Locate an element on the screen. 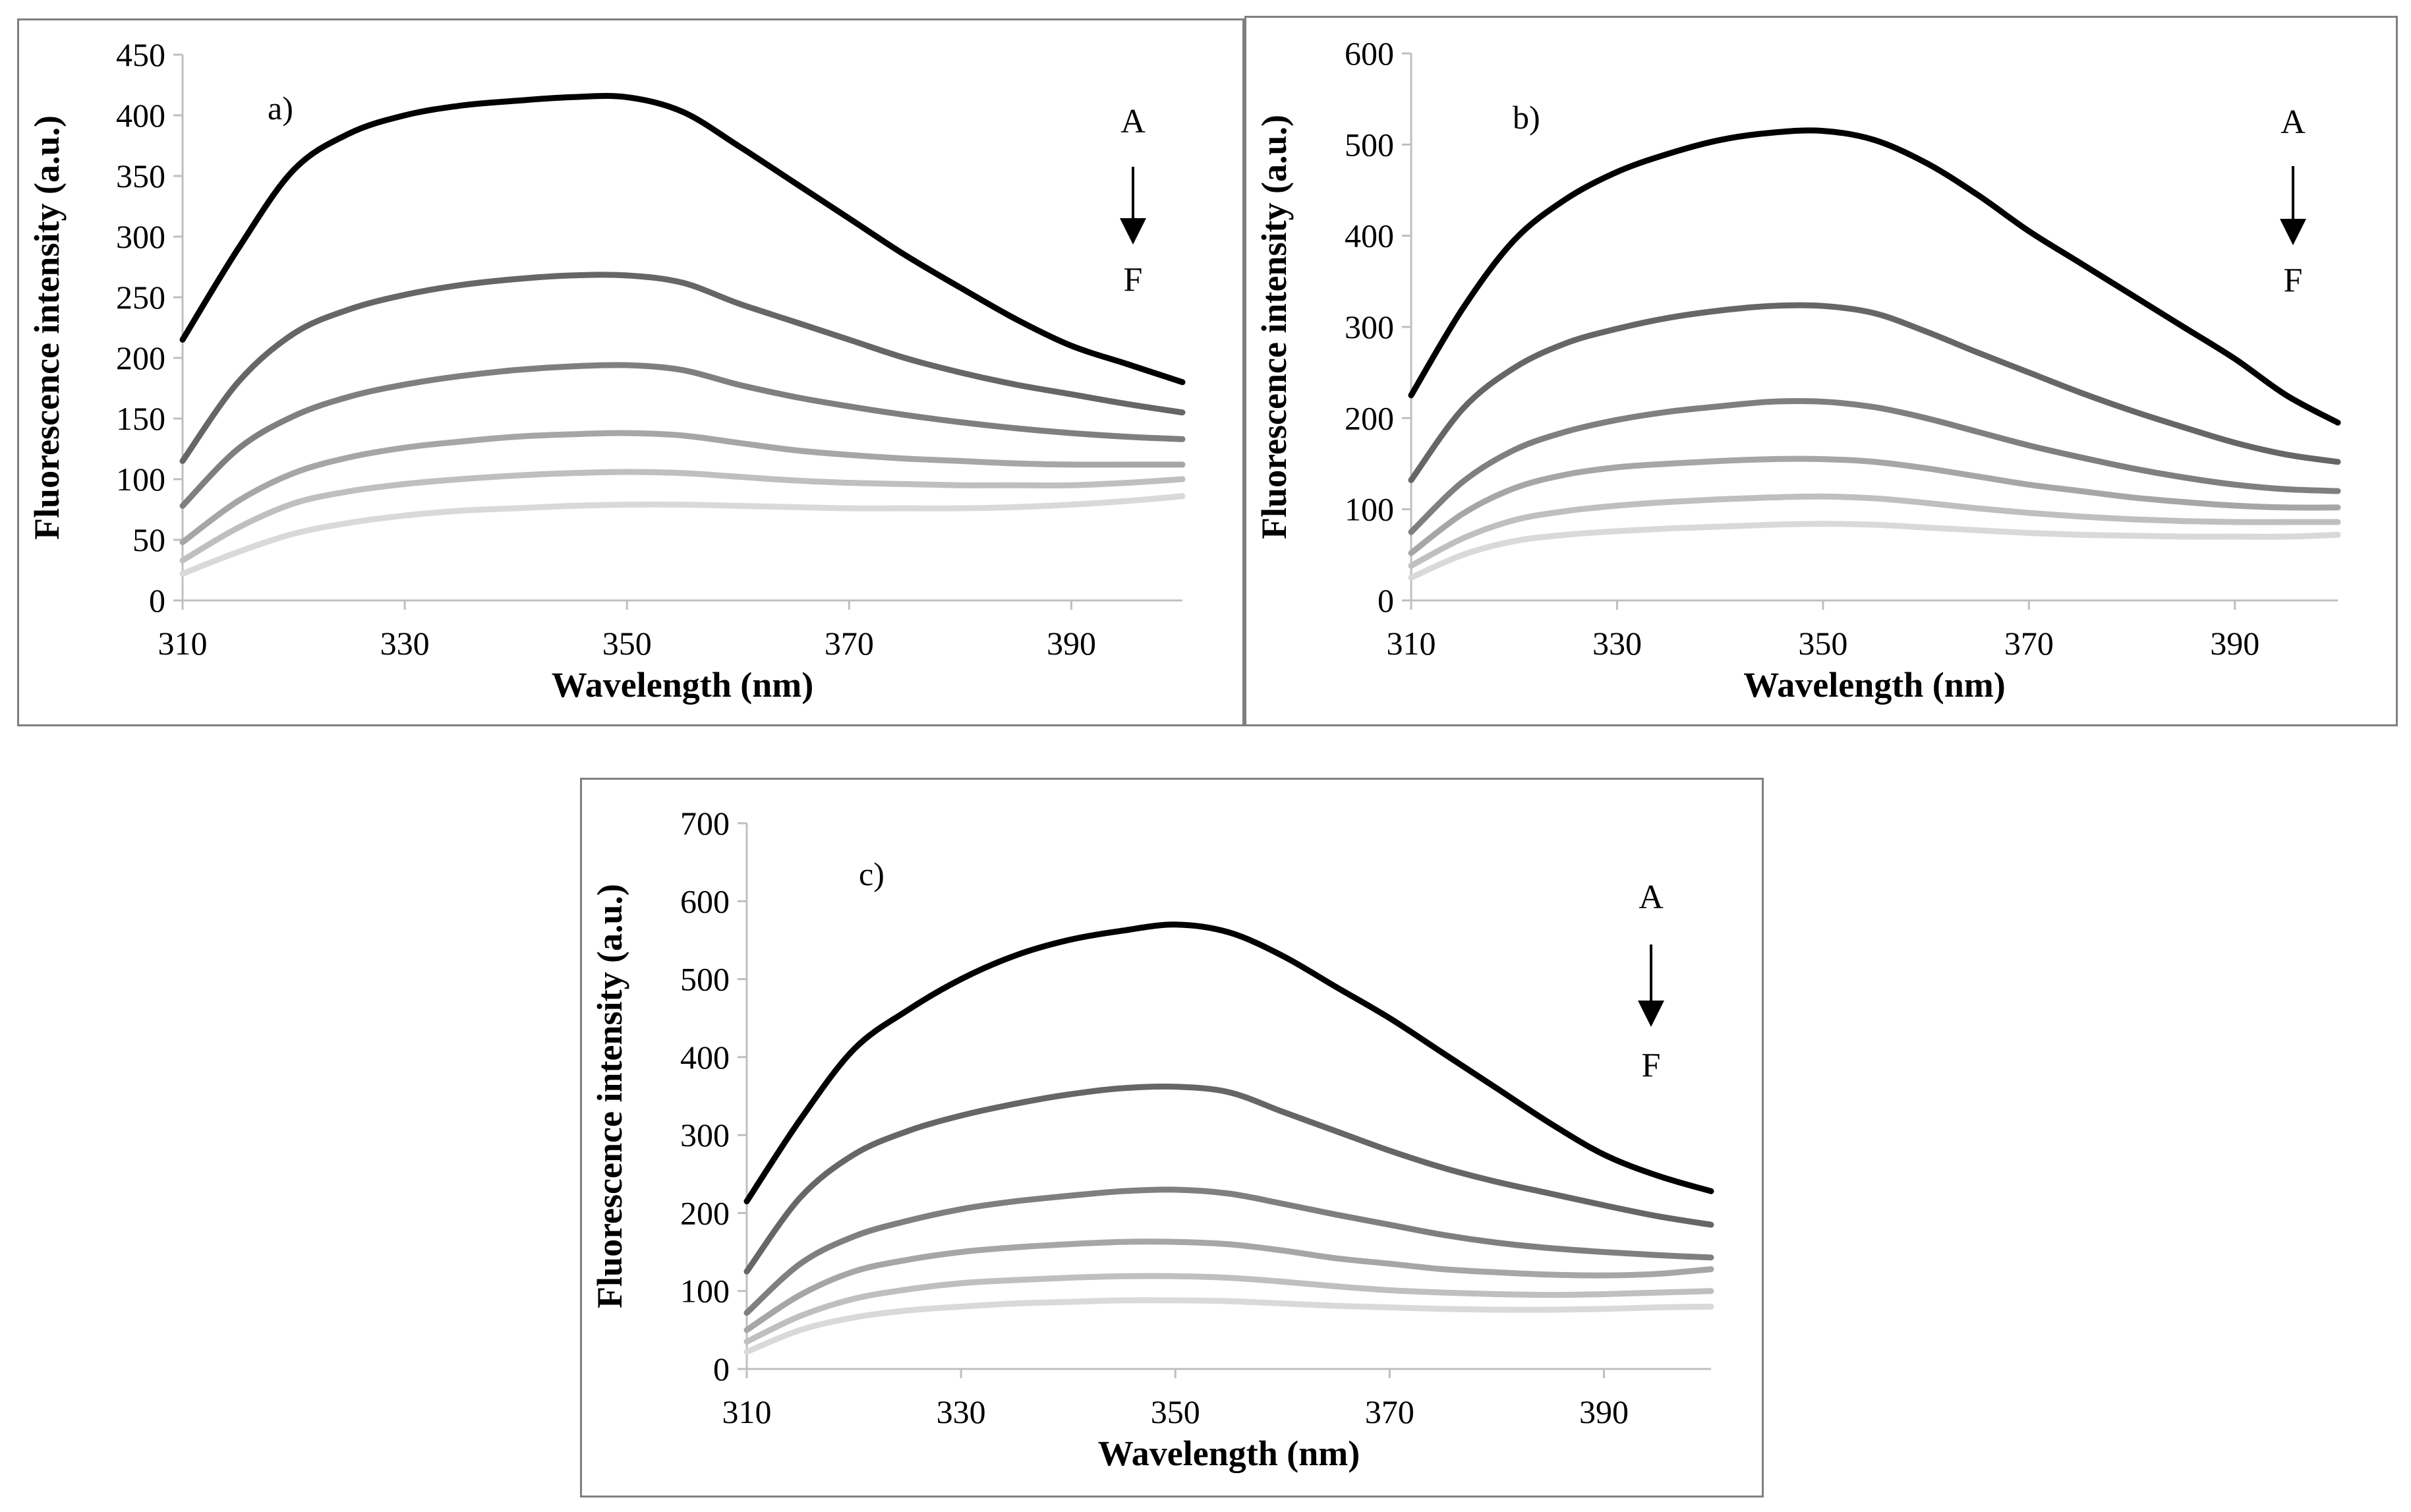  y-tick-label-b: 0 is located at coordinates (1386, 600).